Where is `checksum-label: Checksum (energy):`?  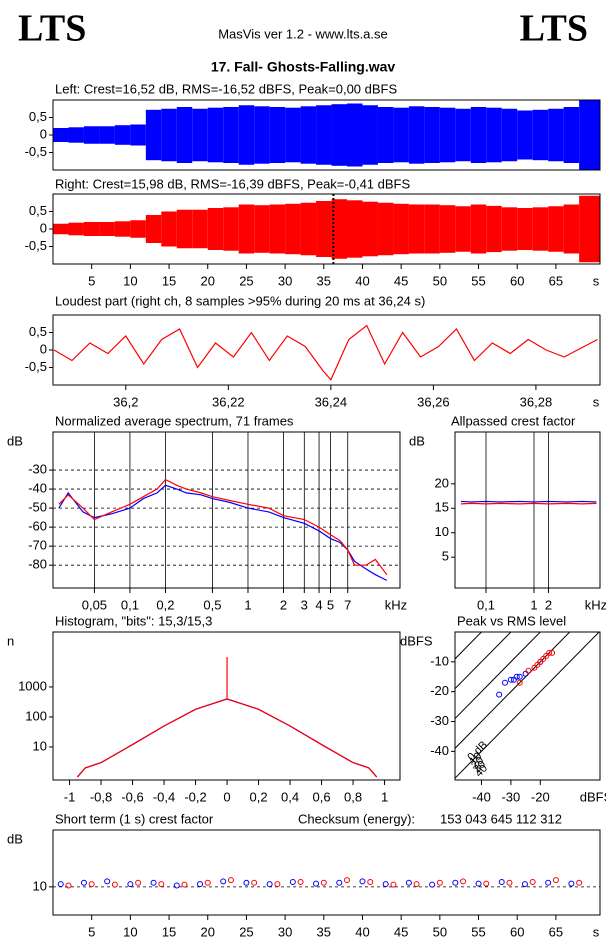 checksum-label: Checksum (energy): is located at coordinates (356, 818).